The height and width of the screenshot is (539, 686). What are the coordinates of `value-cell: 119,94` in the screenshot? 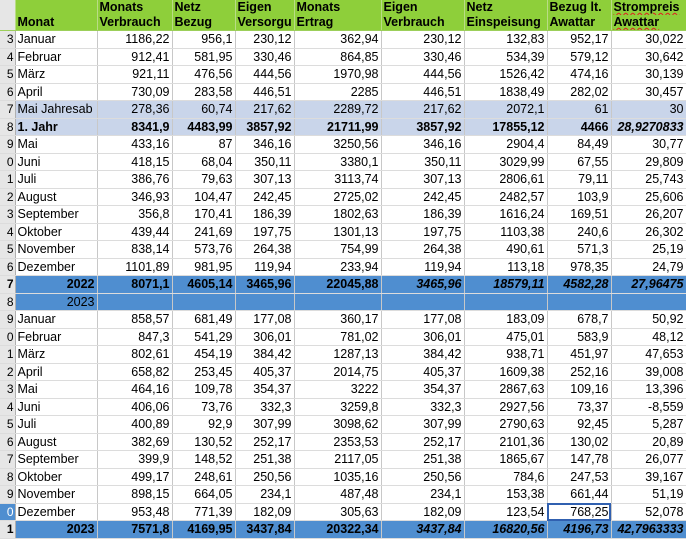 It's located at (423, 267).